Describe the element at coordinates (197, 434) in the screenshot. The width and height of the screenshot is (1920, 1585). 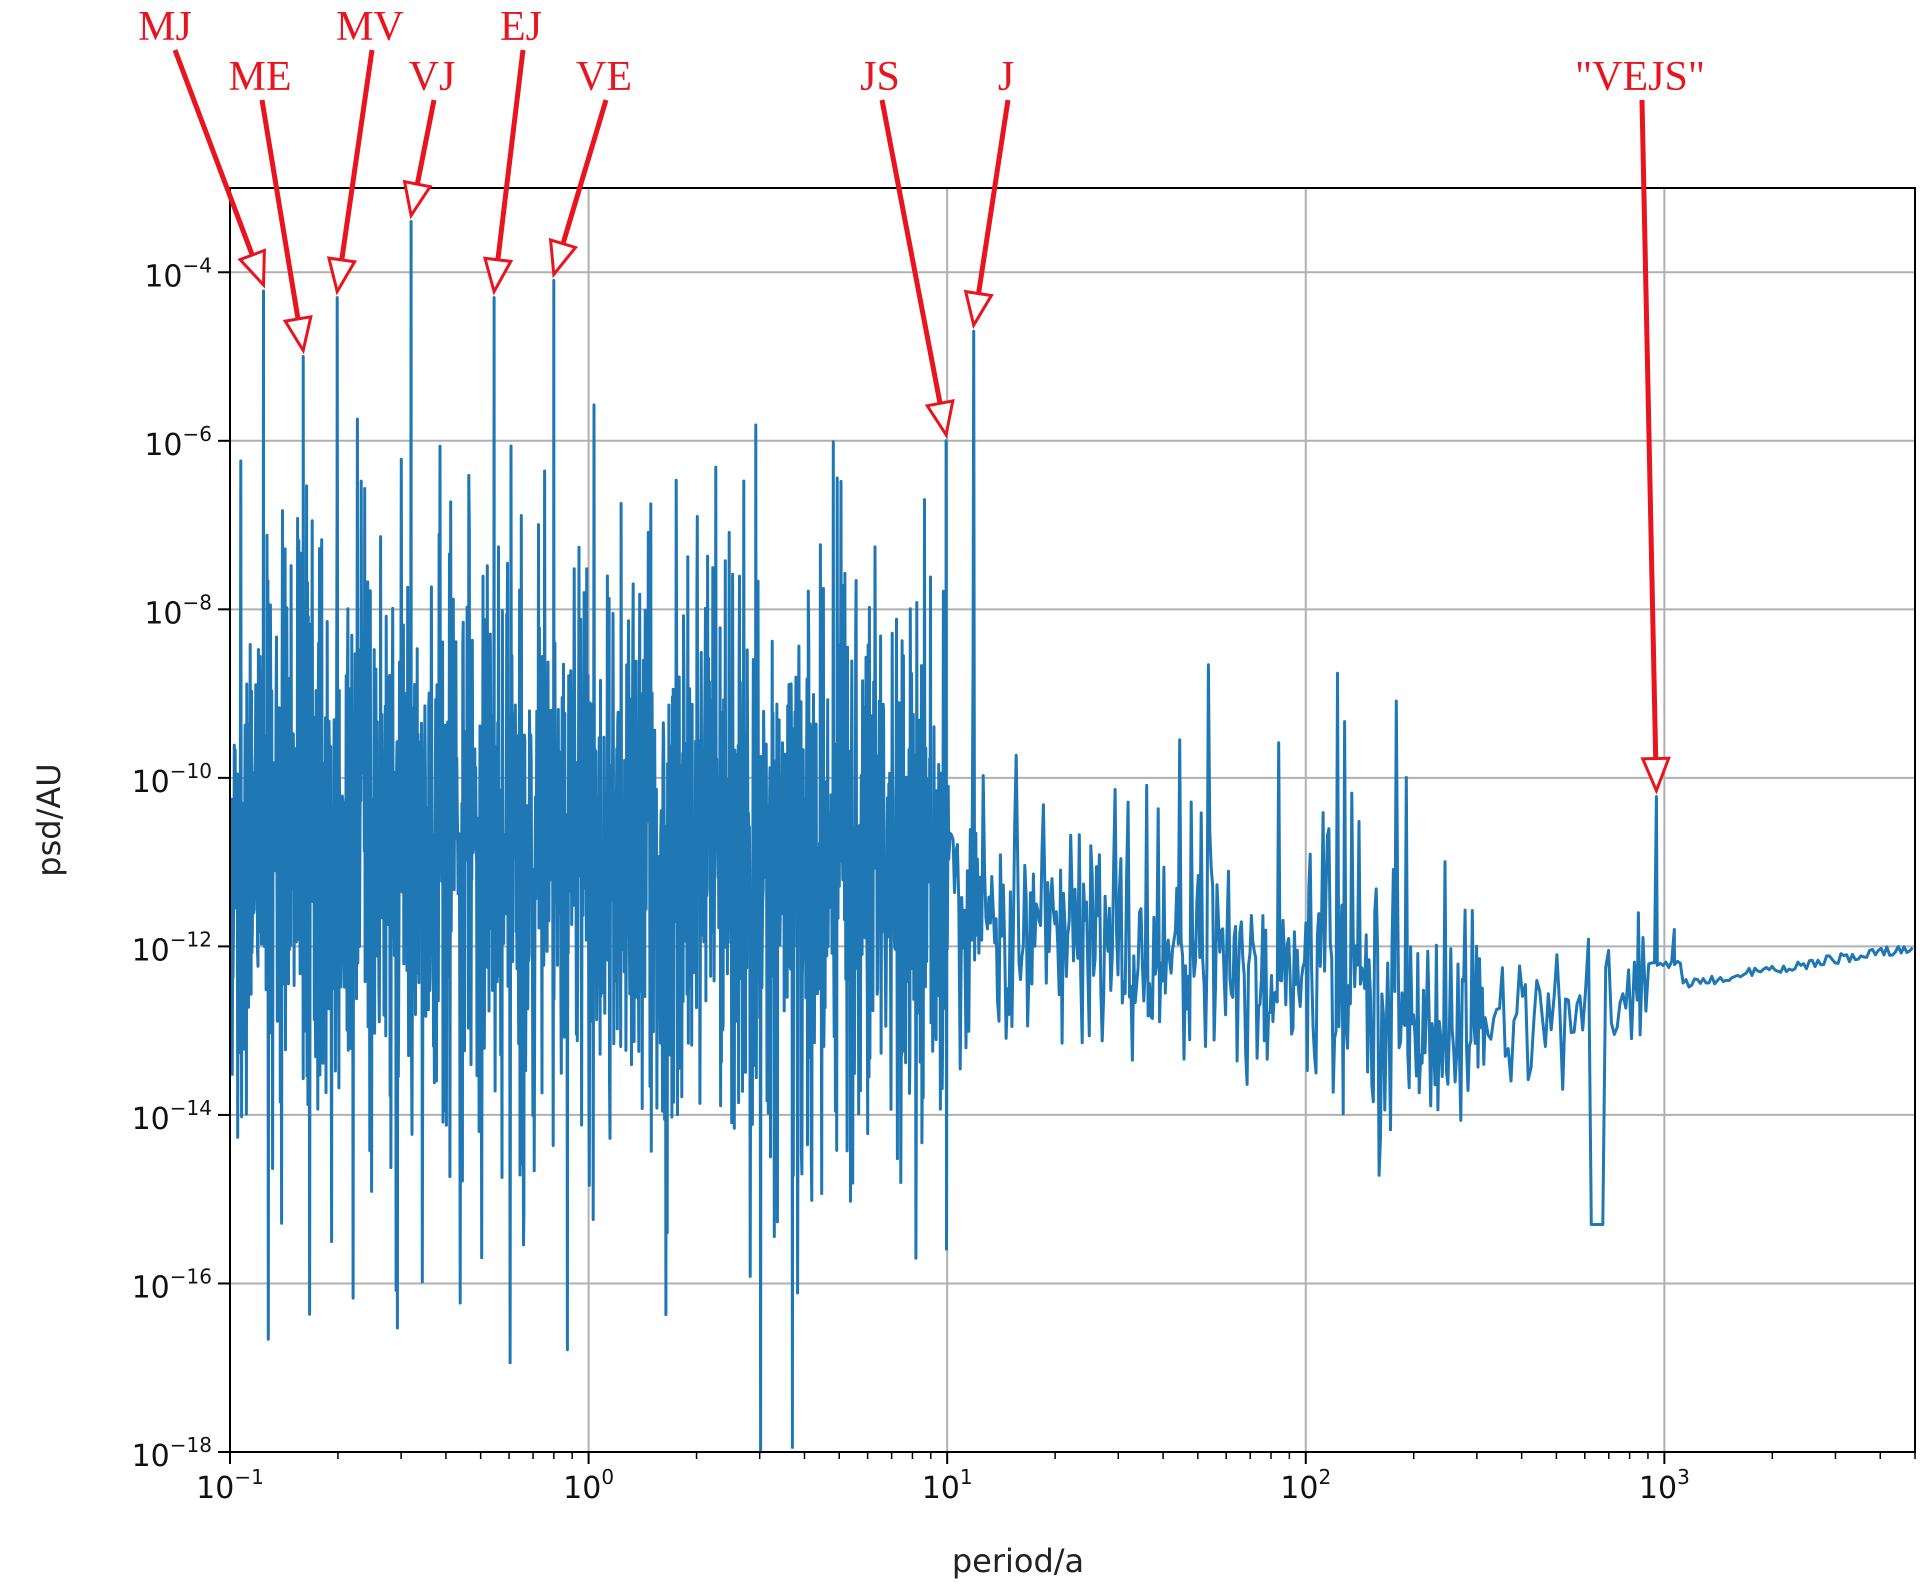
I see `y-tick-exponent: −6` at that location.